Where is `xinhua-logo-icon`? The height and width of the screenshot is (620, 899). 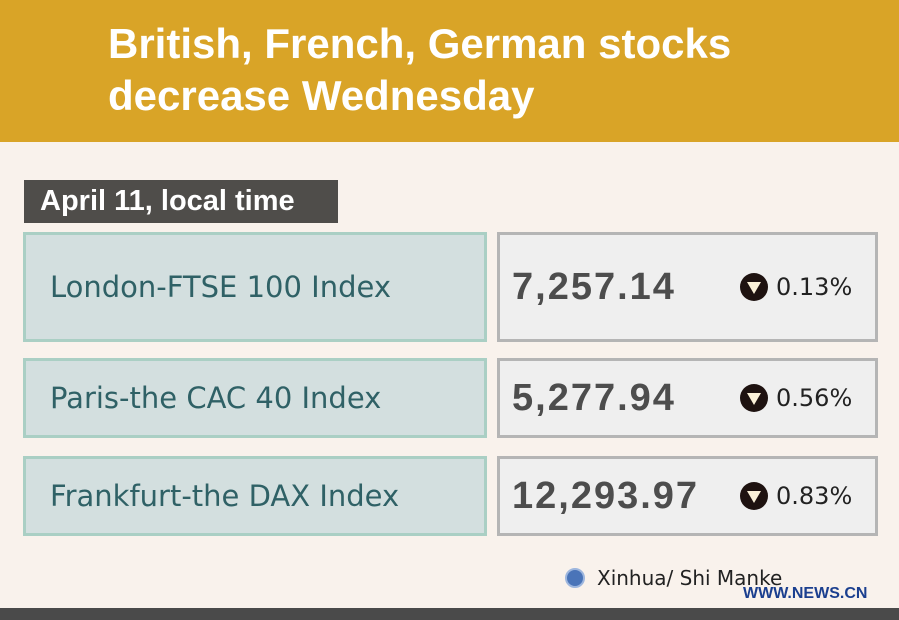 xinhua-logo-icon is located at coordinates (575, 578).